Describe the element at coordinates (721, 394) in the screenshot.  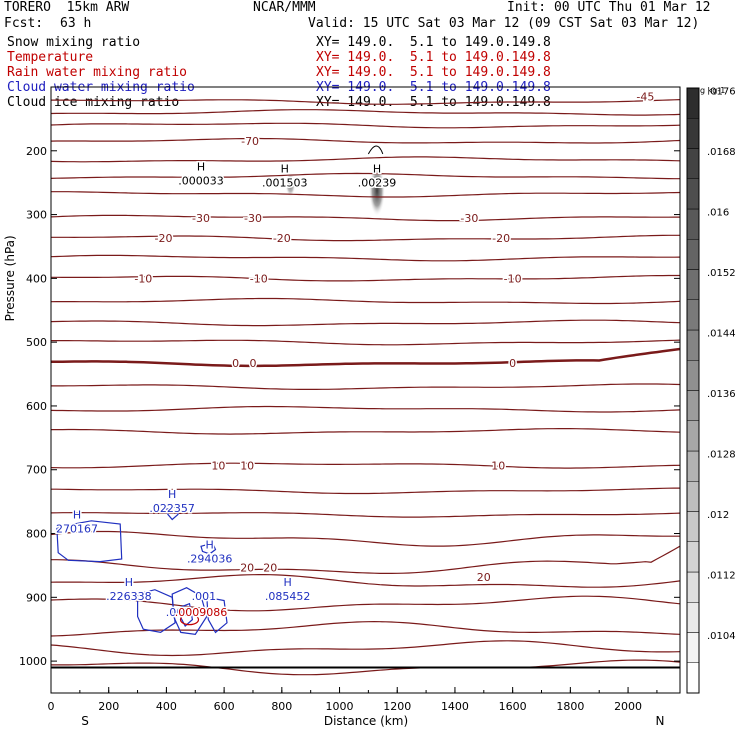
I see `colorbar-label: .0136` at that location.